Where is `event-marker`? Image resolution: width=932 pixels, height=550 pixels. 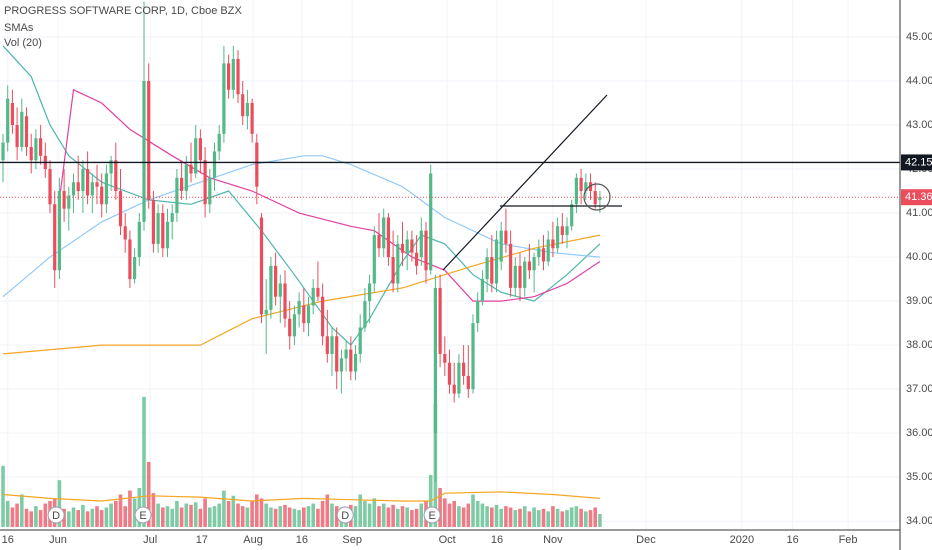
event-marker is located at coordinates (432, 515).